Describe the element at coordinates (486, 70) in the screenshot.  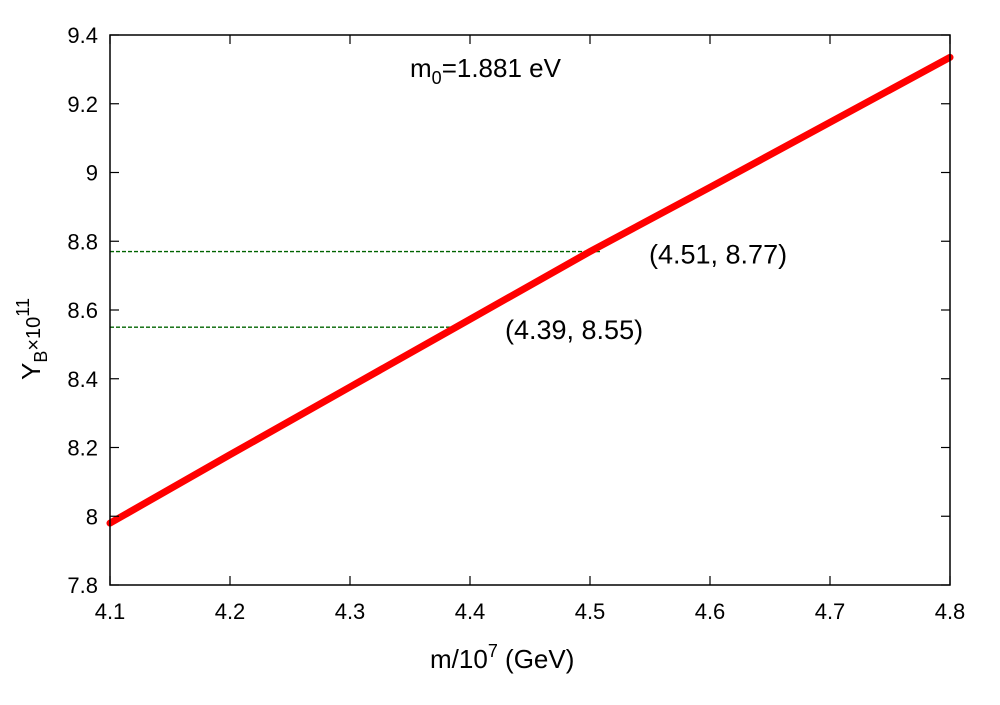
I see `note-label: m0=1.881 eV` at that location.